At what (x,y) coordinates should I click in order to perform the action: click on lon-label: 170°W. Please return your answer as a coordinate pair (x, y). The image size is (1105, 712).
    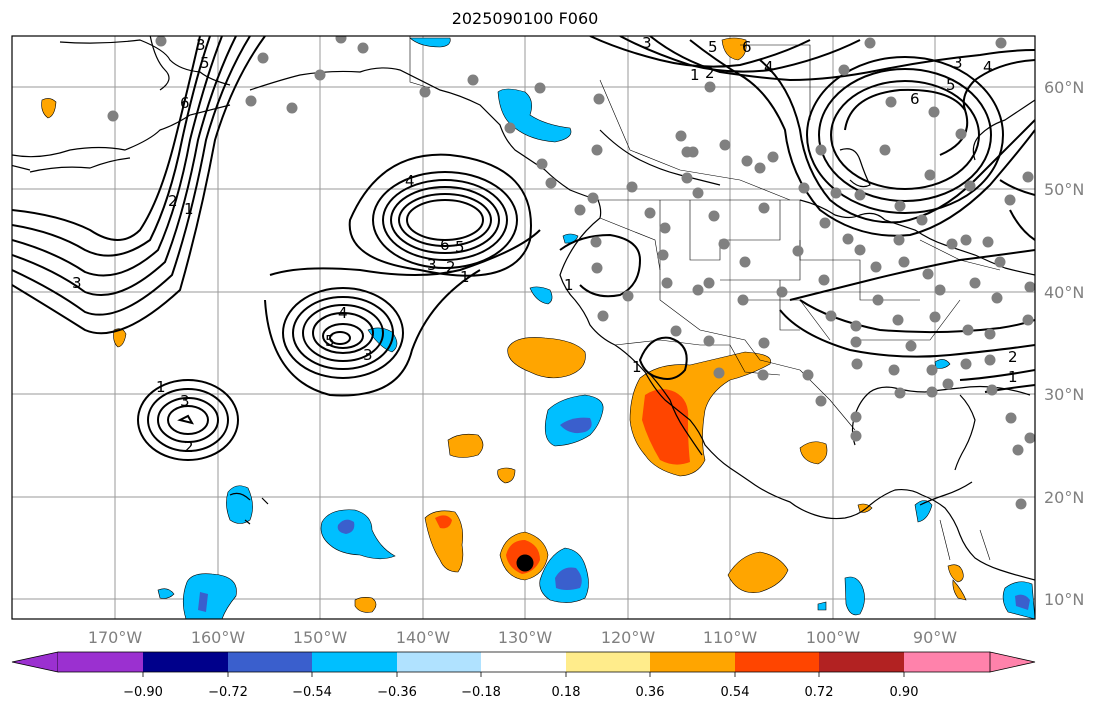
    Looking at the image, I should click on (115, 637).